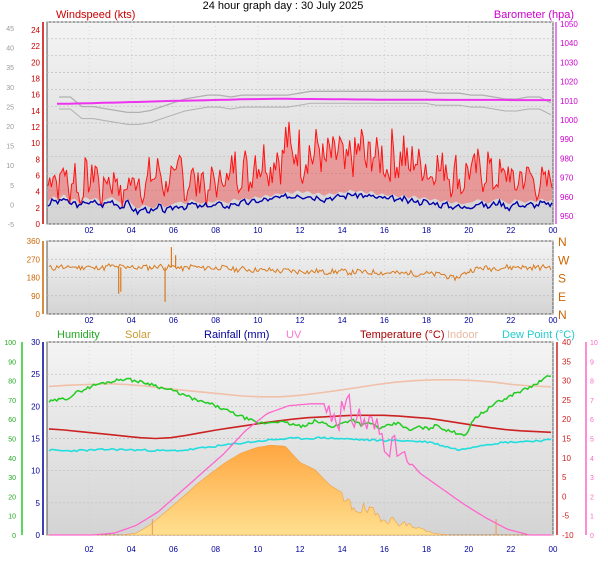 This screenshot has height=566, width=608. What do you see at coordinates (78, 335) in the screenshot?
I see `legend-humidity: Humidity` at bounding box center [78, 335].